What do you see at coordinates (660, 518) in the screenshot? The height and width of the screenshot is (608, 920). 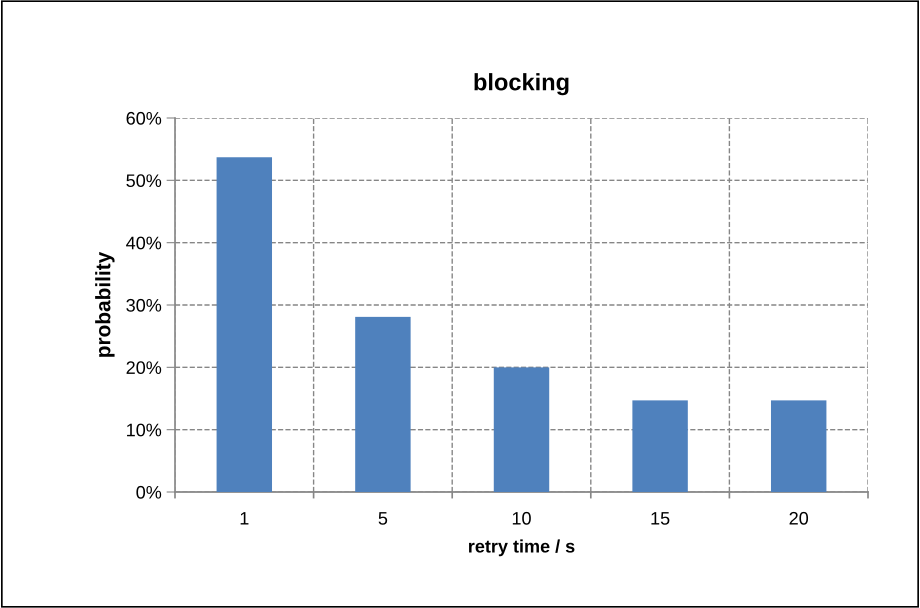 I see `x-tick-label: 15` at bounding box center [660, 518].